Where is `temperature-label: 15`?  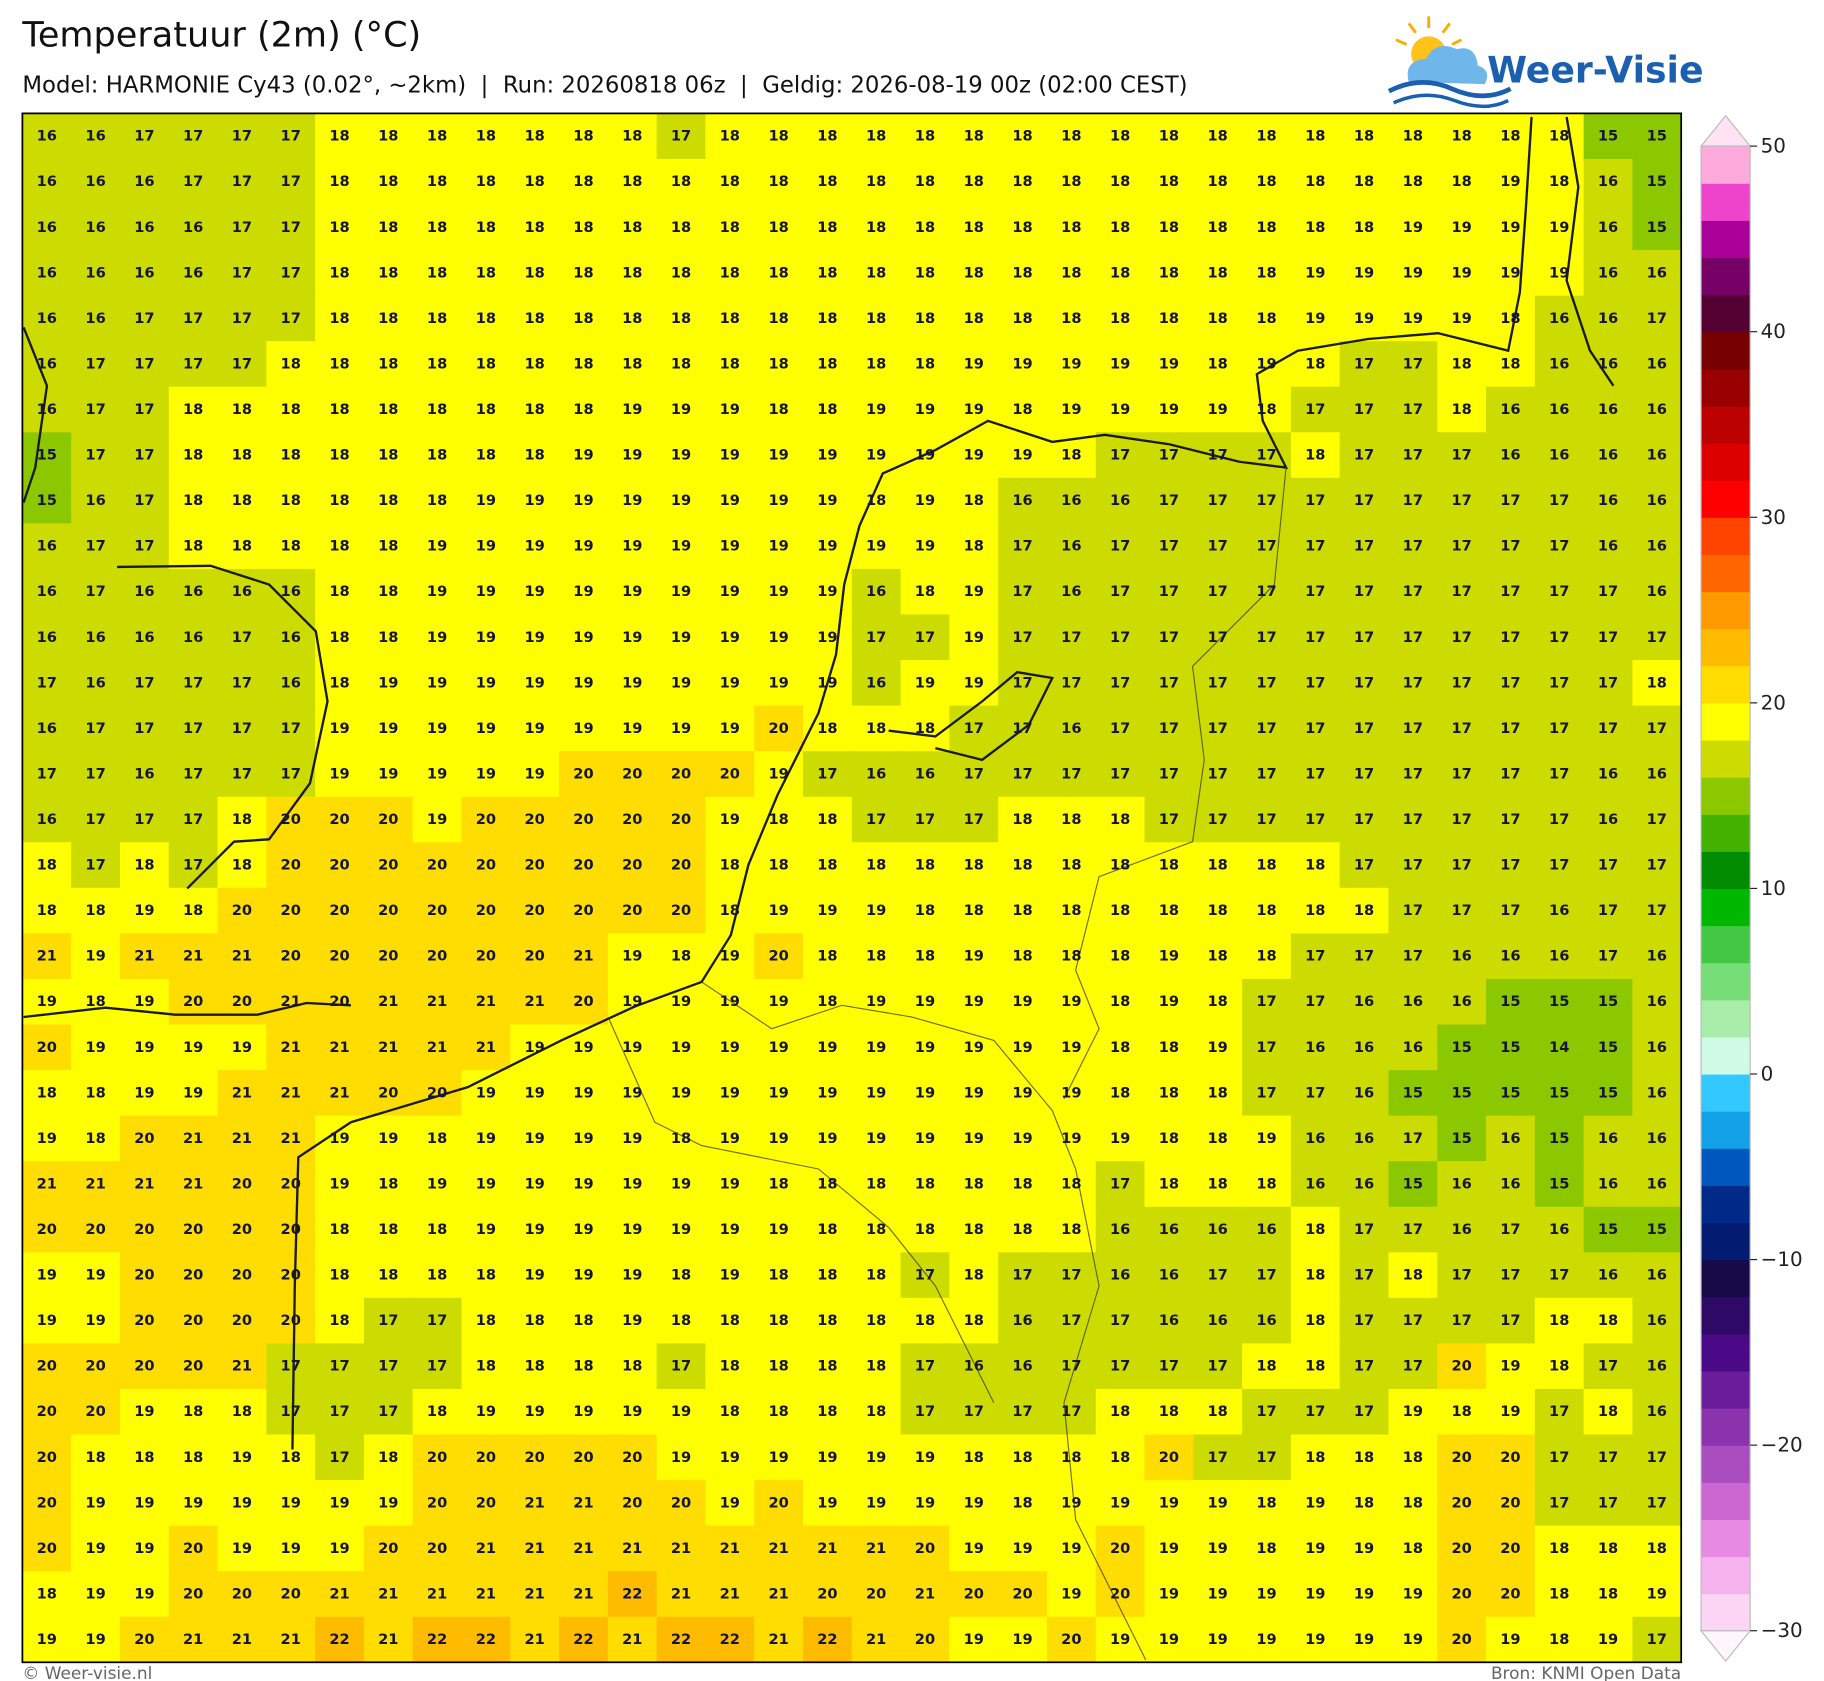 temperature-label: 15 is located at coordinates (1608, 1001).